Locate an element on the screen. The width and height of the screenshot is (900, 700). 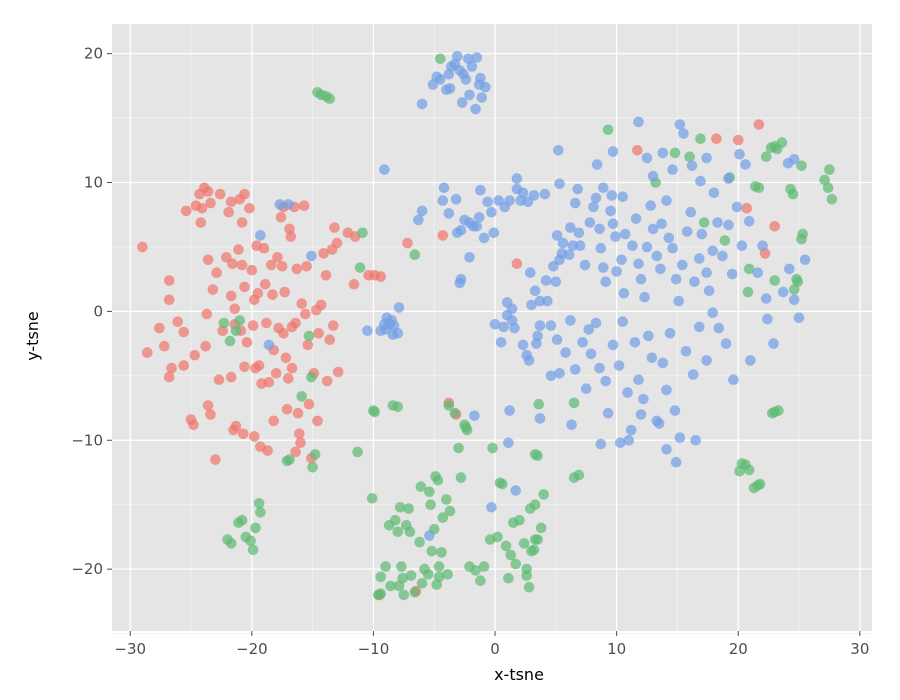
x-tick-label: 30 is located at coordinates (859, 649).